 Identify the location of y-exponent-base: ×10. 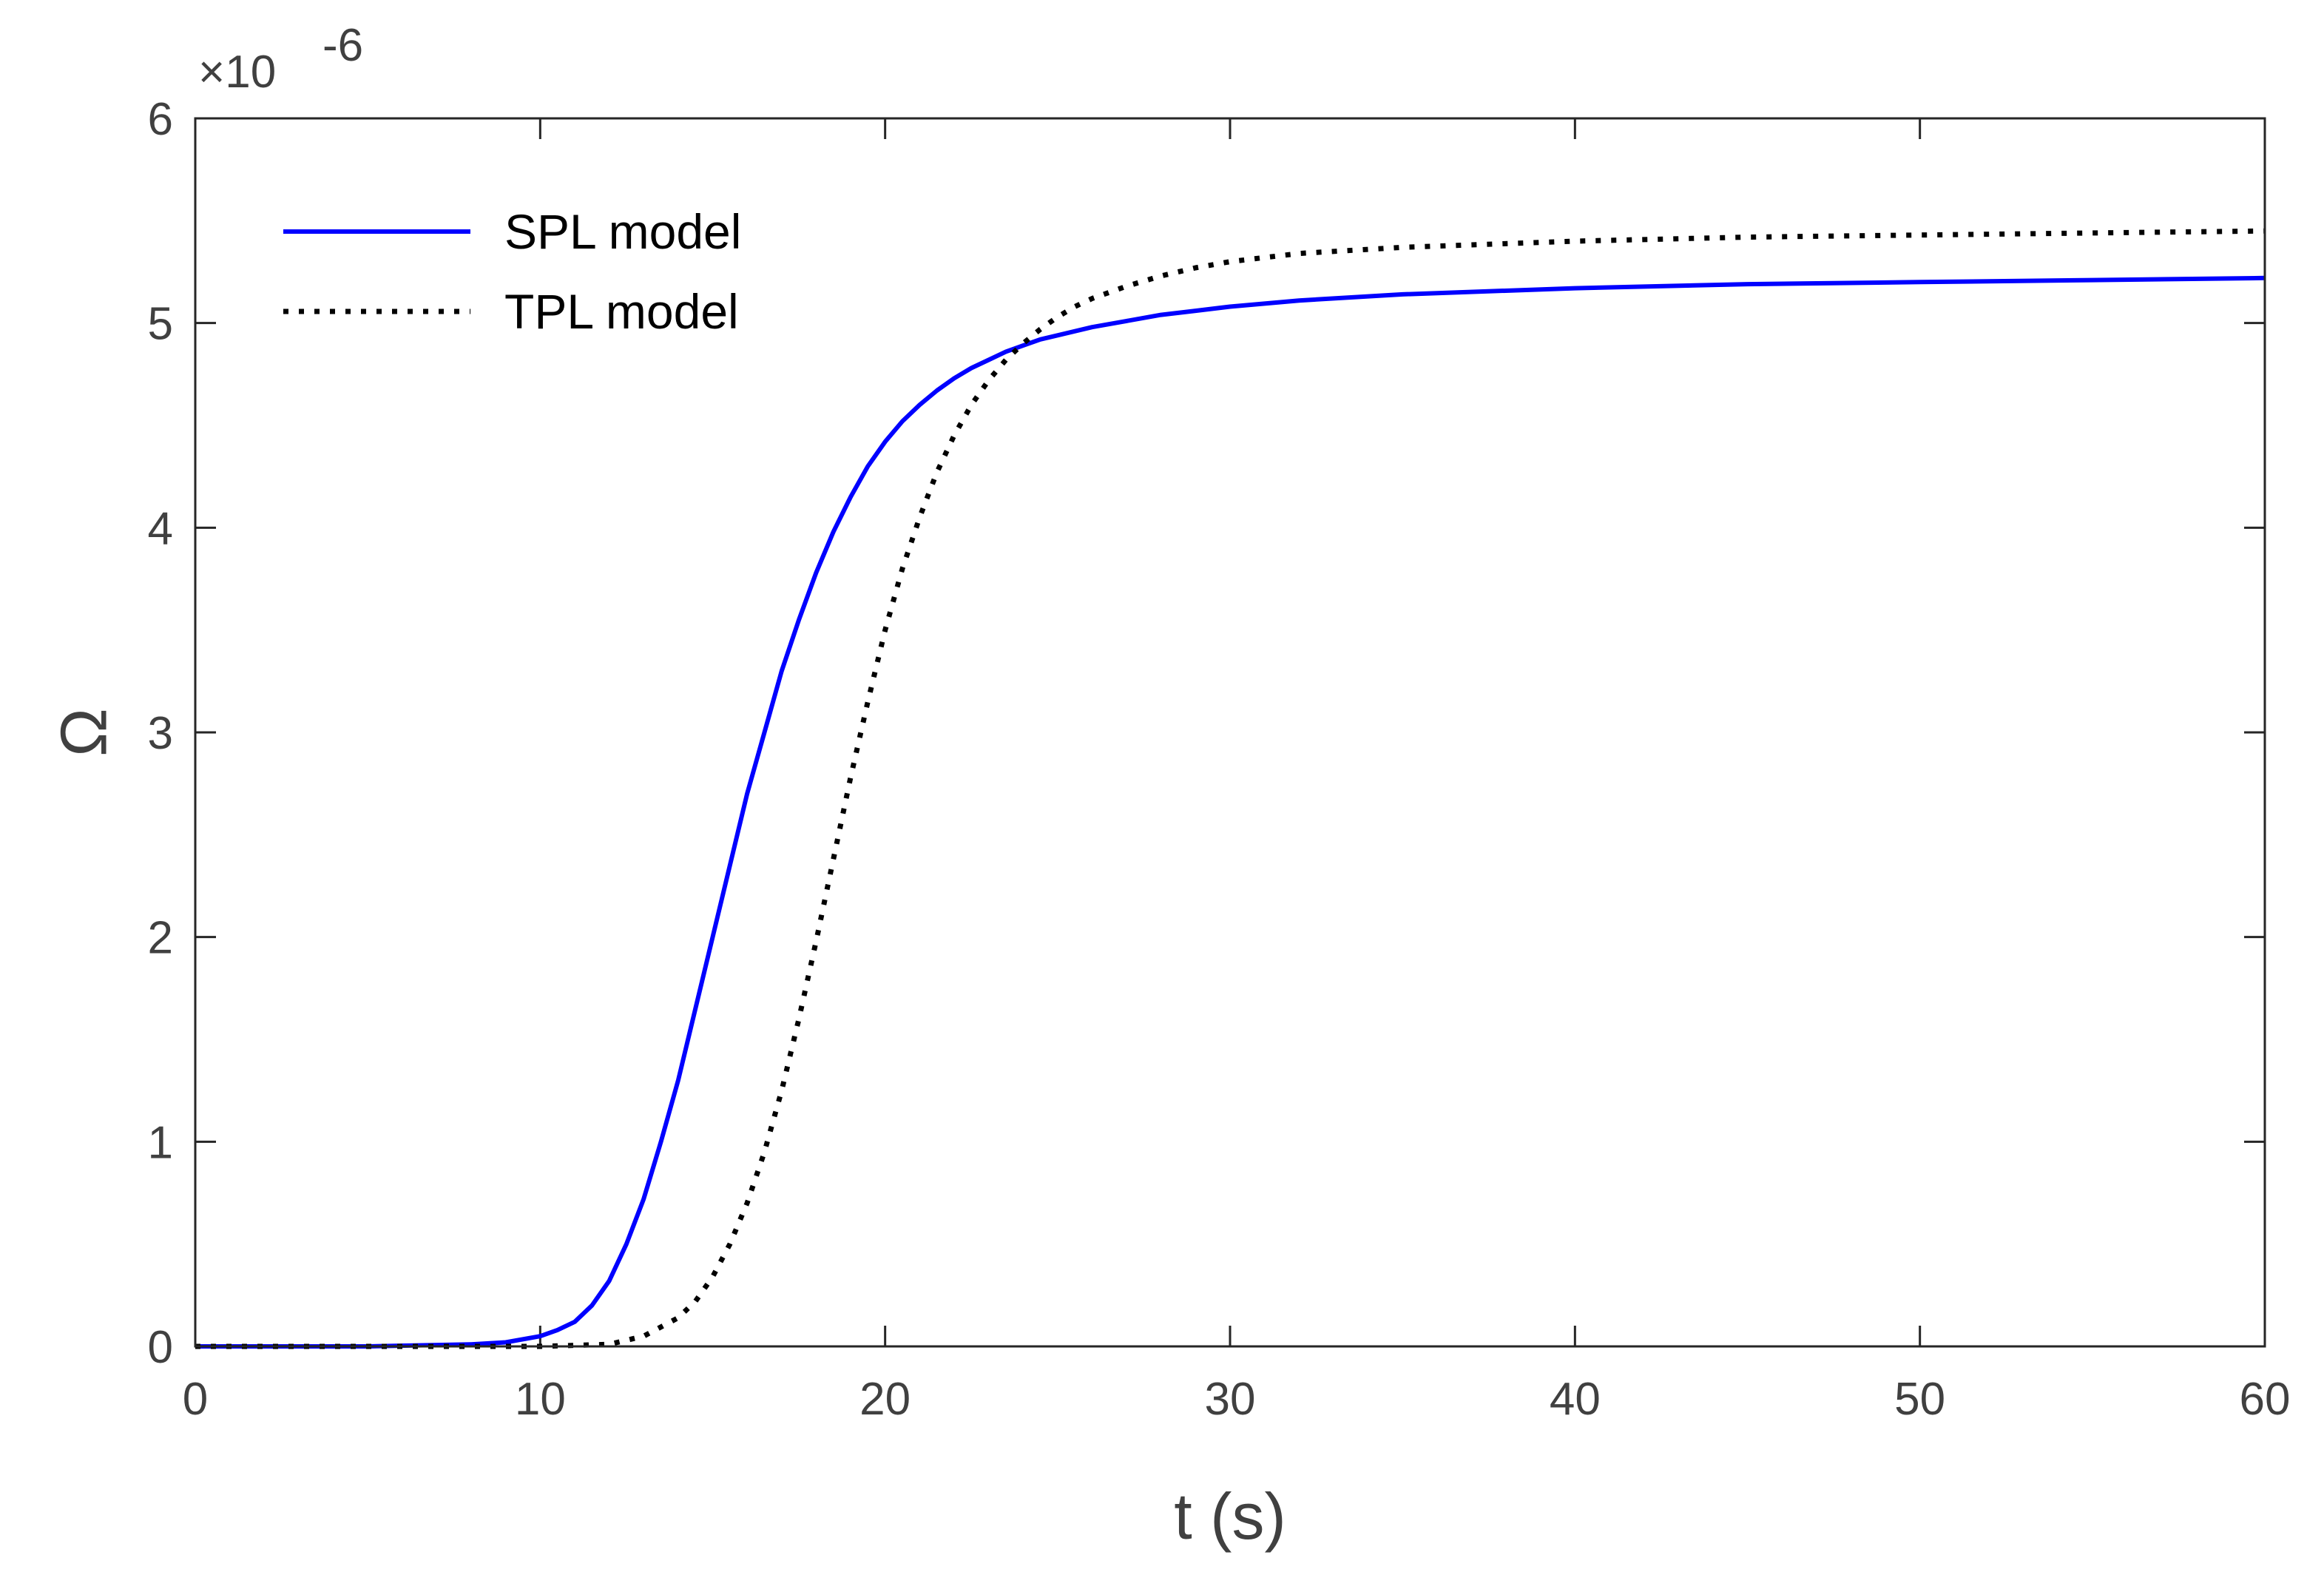
(237, 72).